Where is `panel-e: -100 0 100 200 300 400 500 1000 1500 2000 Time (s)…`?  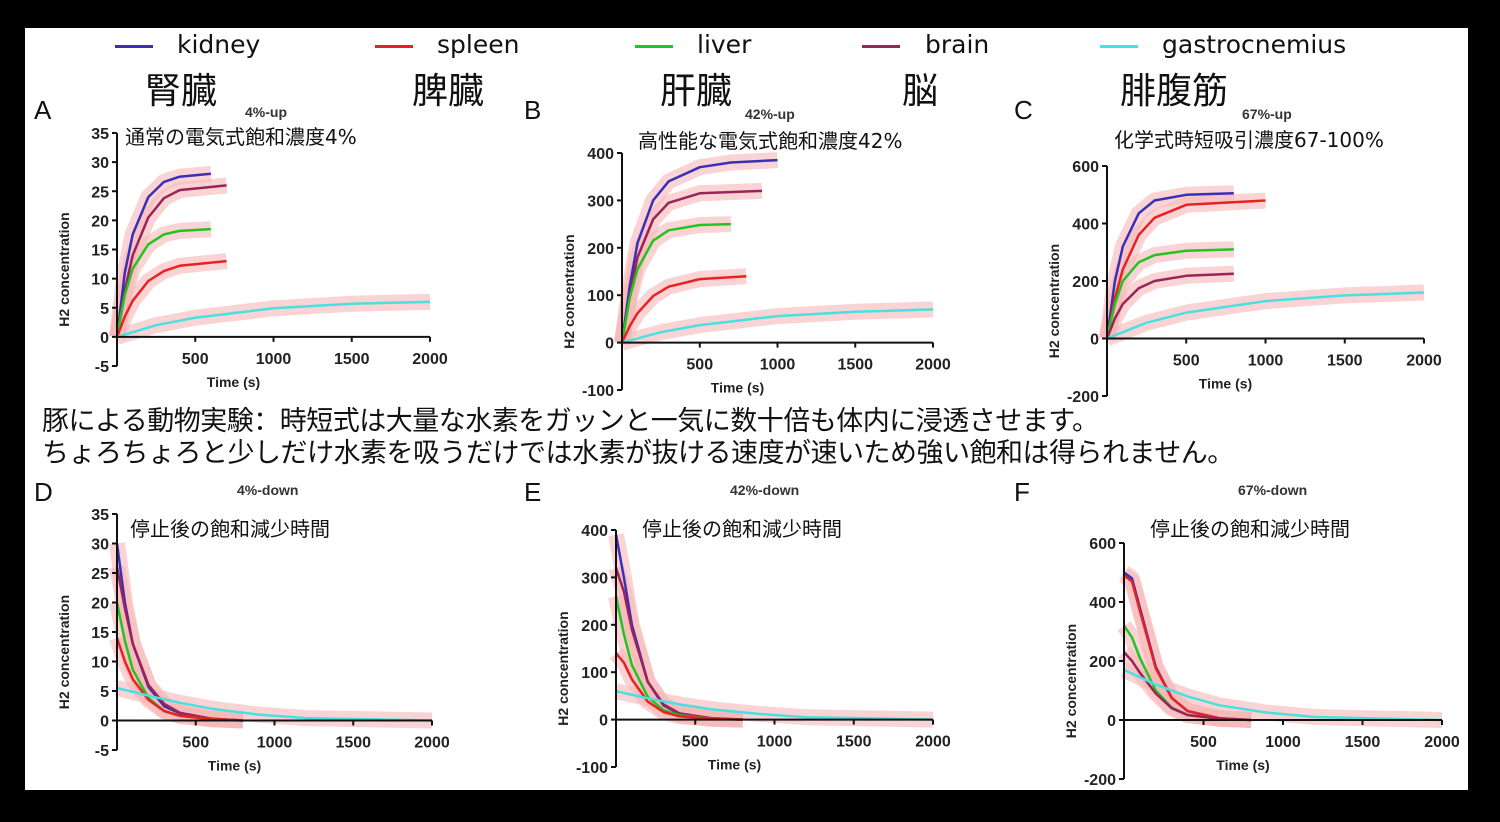
panel-e: -100 0 100 200 300 400 500 1000 1500 2000 Time (s)… is located at coordinates (753, 650).